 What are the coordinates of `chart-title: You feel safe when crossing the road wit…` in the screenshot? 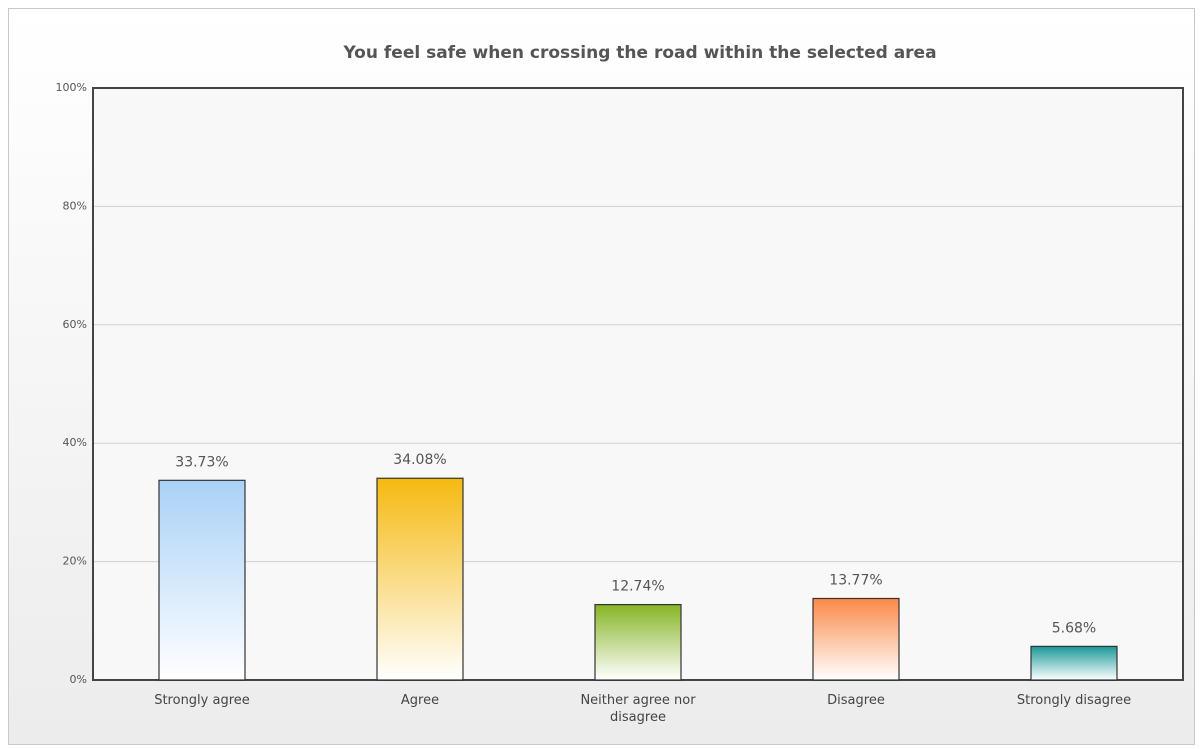 It's located at (639, 53).